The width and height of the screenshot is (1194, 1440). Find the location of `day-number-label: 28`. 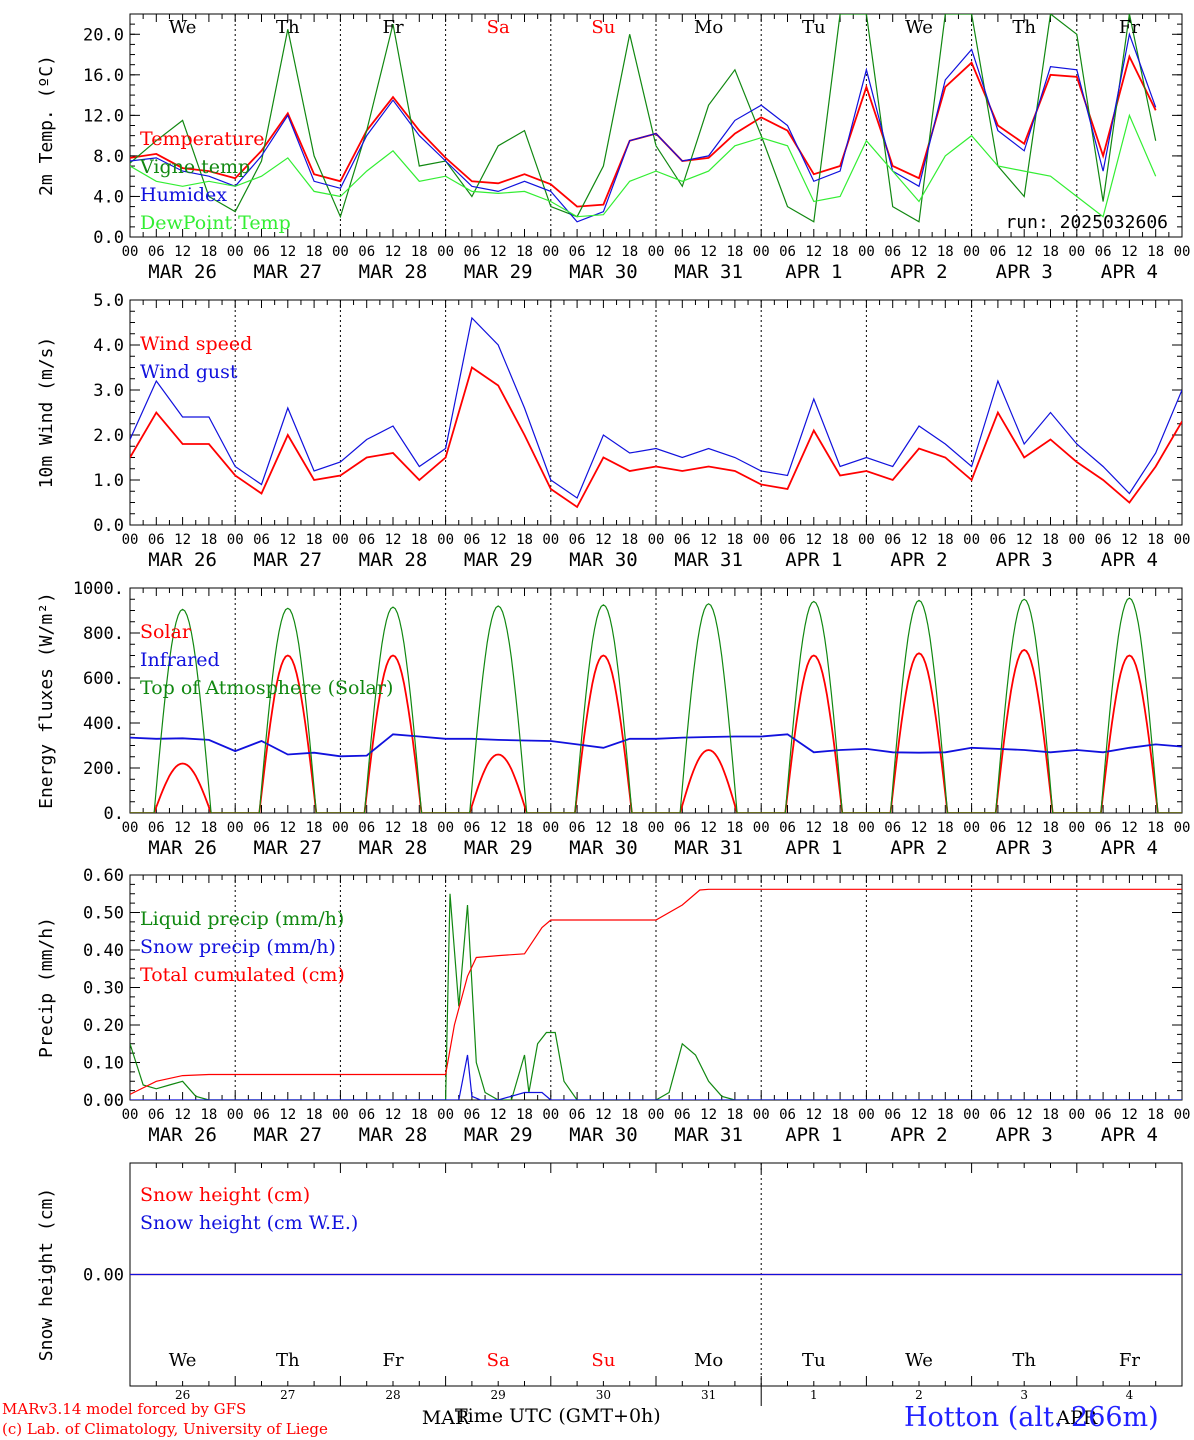

day-number-label: 28 is located at coordinates (392, 1395).